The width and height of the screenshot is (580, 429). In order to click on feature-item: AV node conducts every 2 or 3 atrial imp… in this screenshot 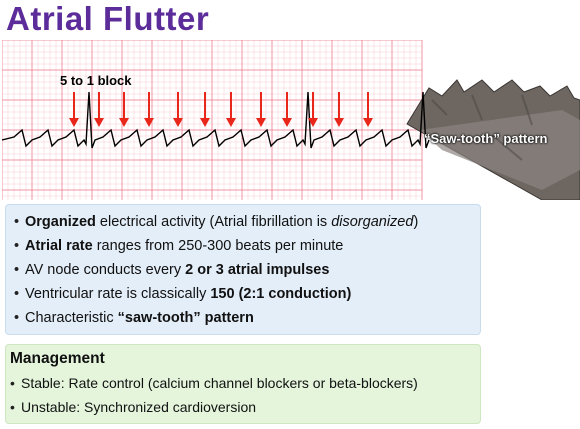, I will do `click(243, 270)`.